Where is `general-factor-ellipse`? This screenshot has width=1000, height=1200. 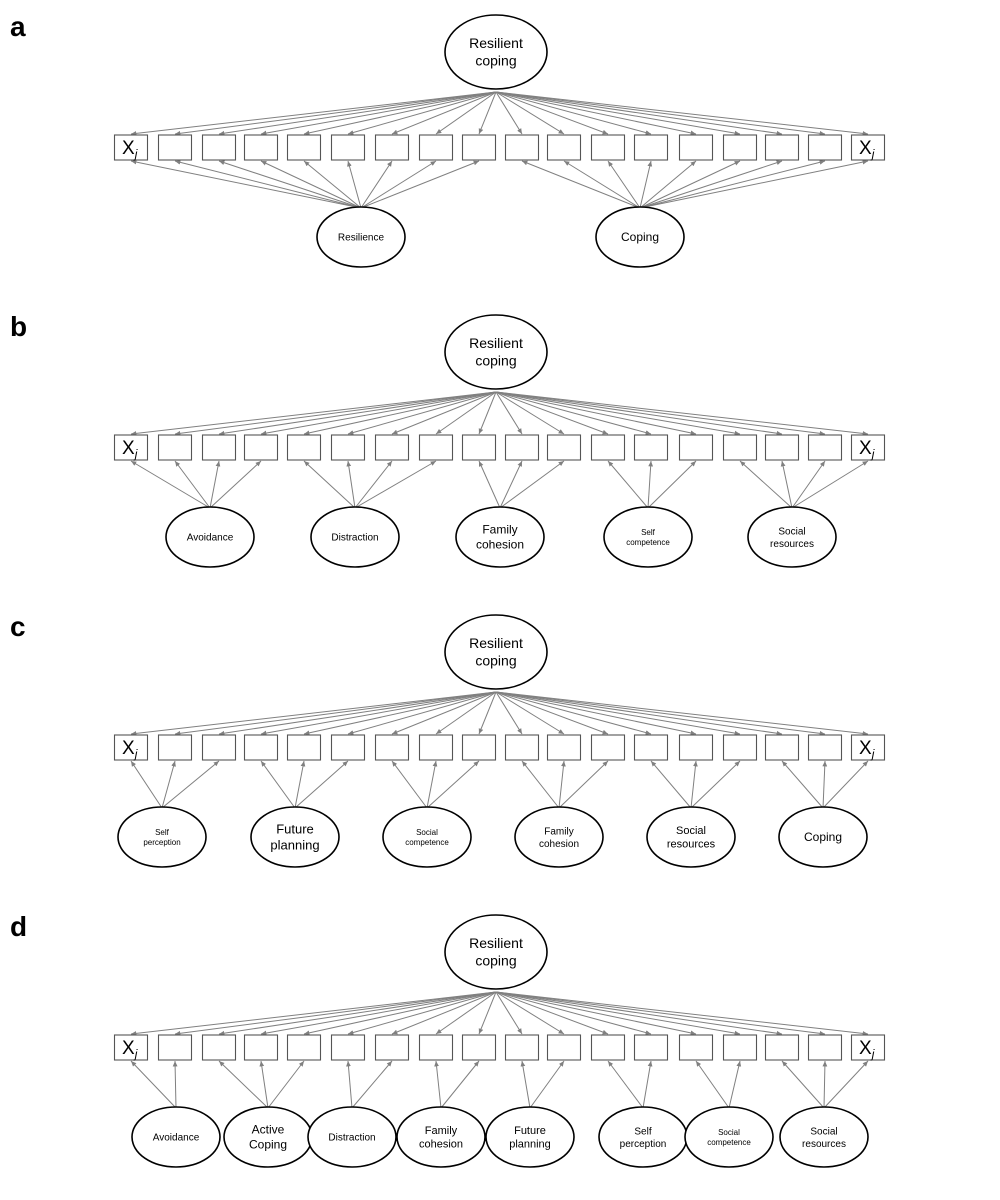 general-factor-ellipse is located at coordinates (496, 952).